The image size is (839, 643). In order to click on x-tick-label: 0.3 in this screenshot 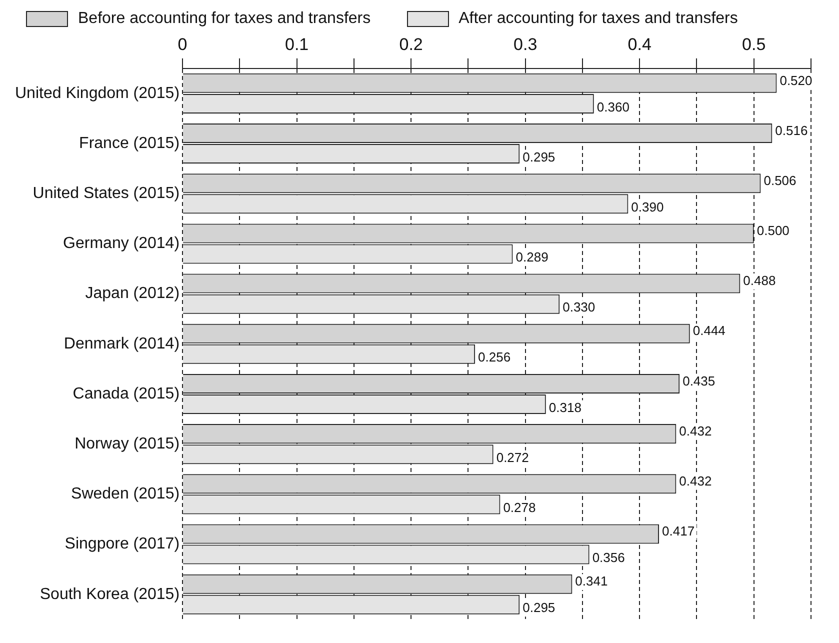, I will do `click(526, 44)`.